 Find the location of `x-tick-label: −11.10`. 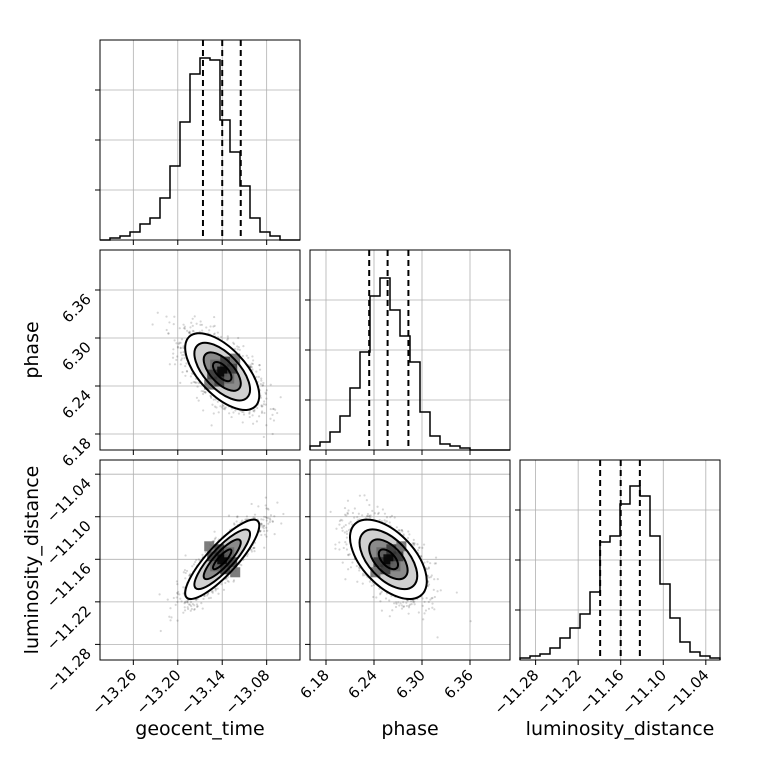

x-tick-label: −11.10 is located at coordinates (644, 692).